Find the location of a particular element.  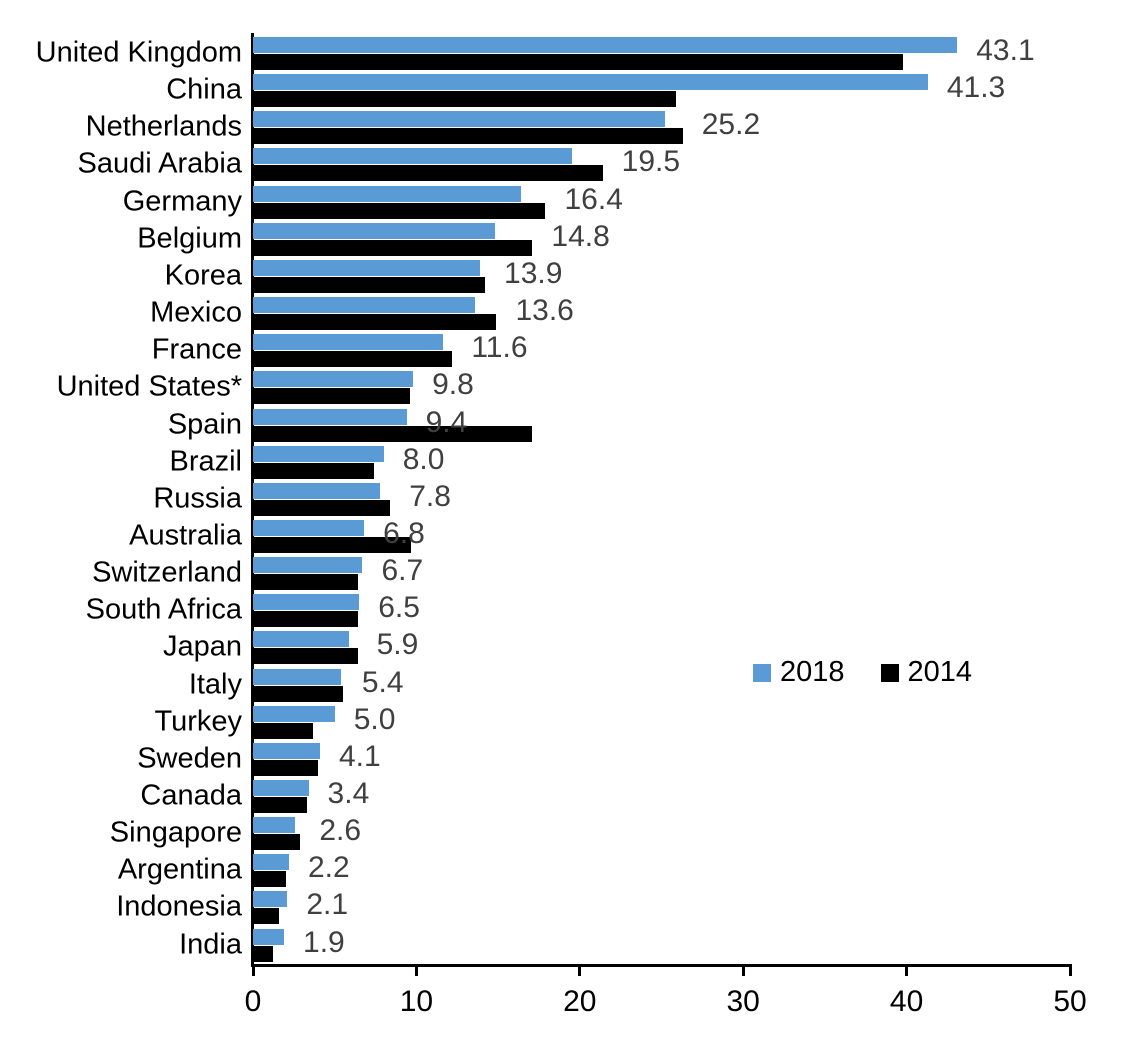

y-axis-line is located at coordinates (252, 500).